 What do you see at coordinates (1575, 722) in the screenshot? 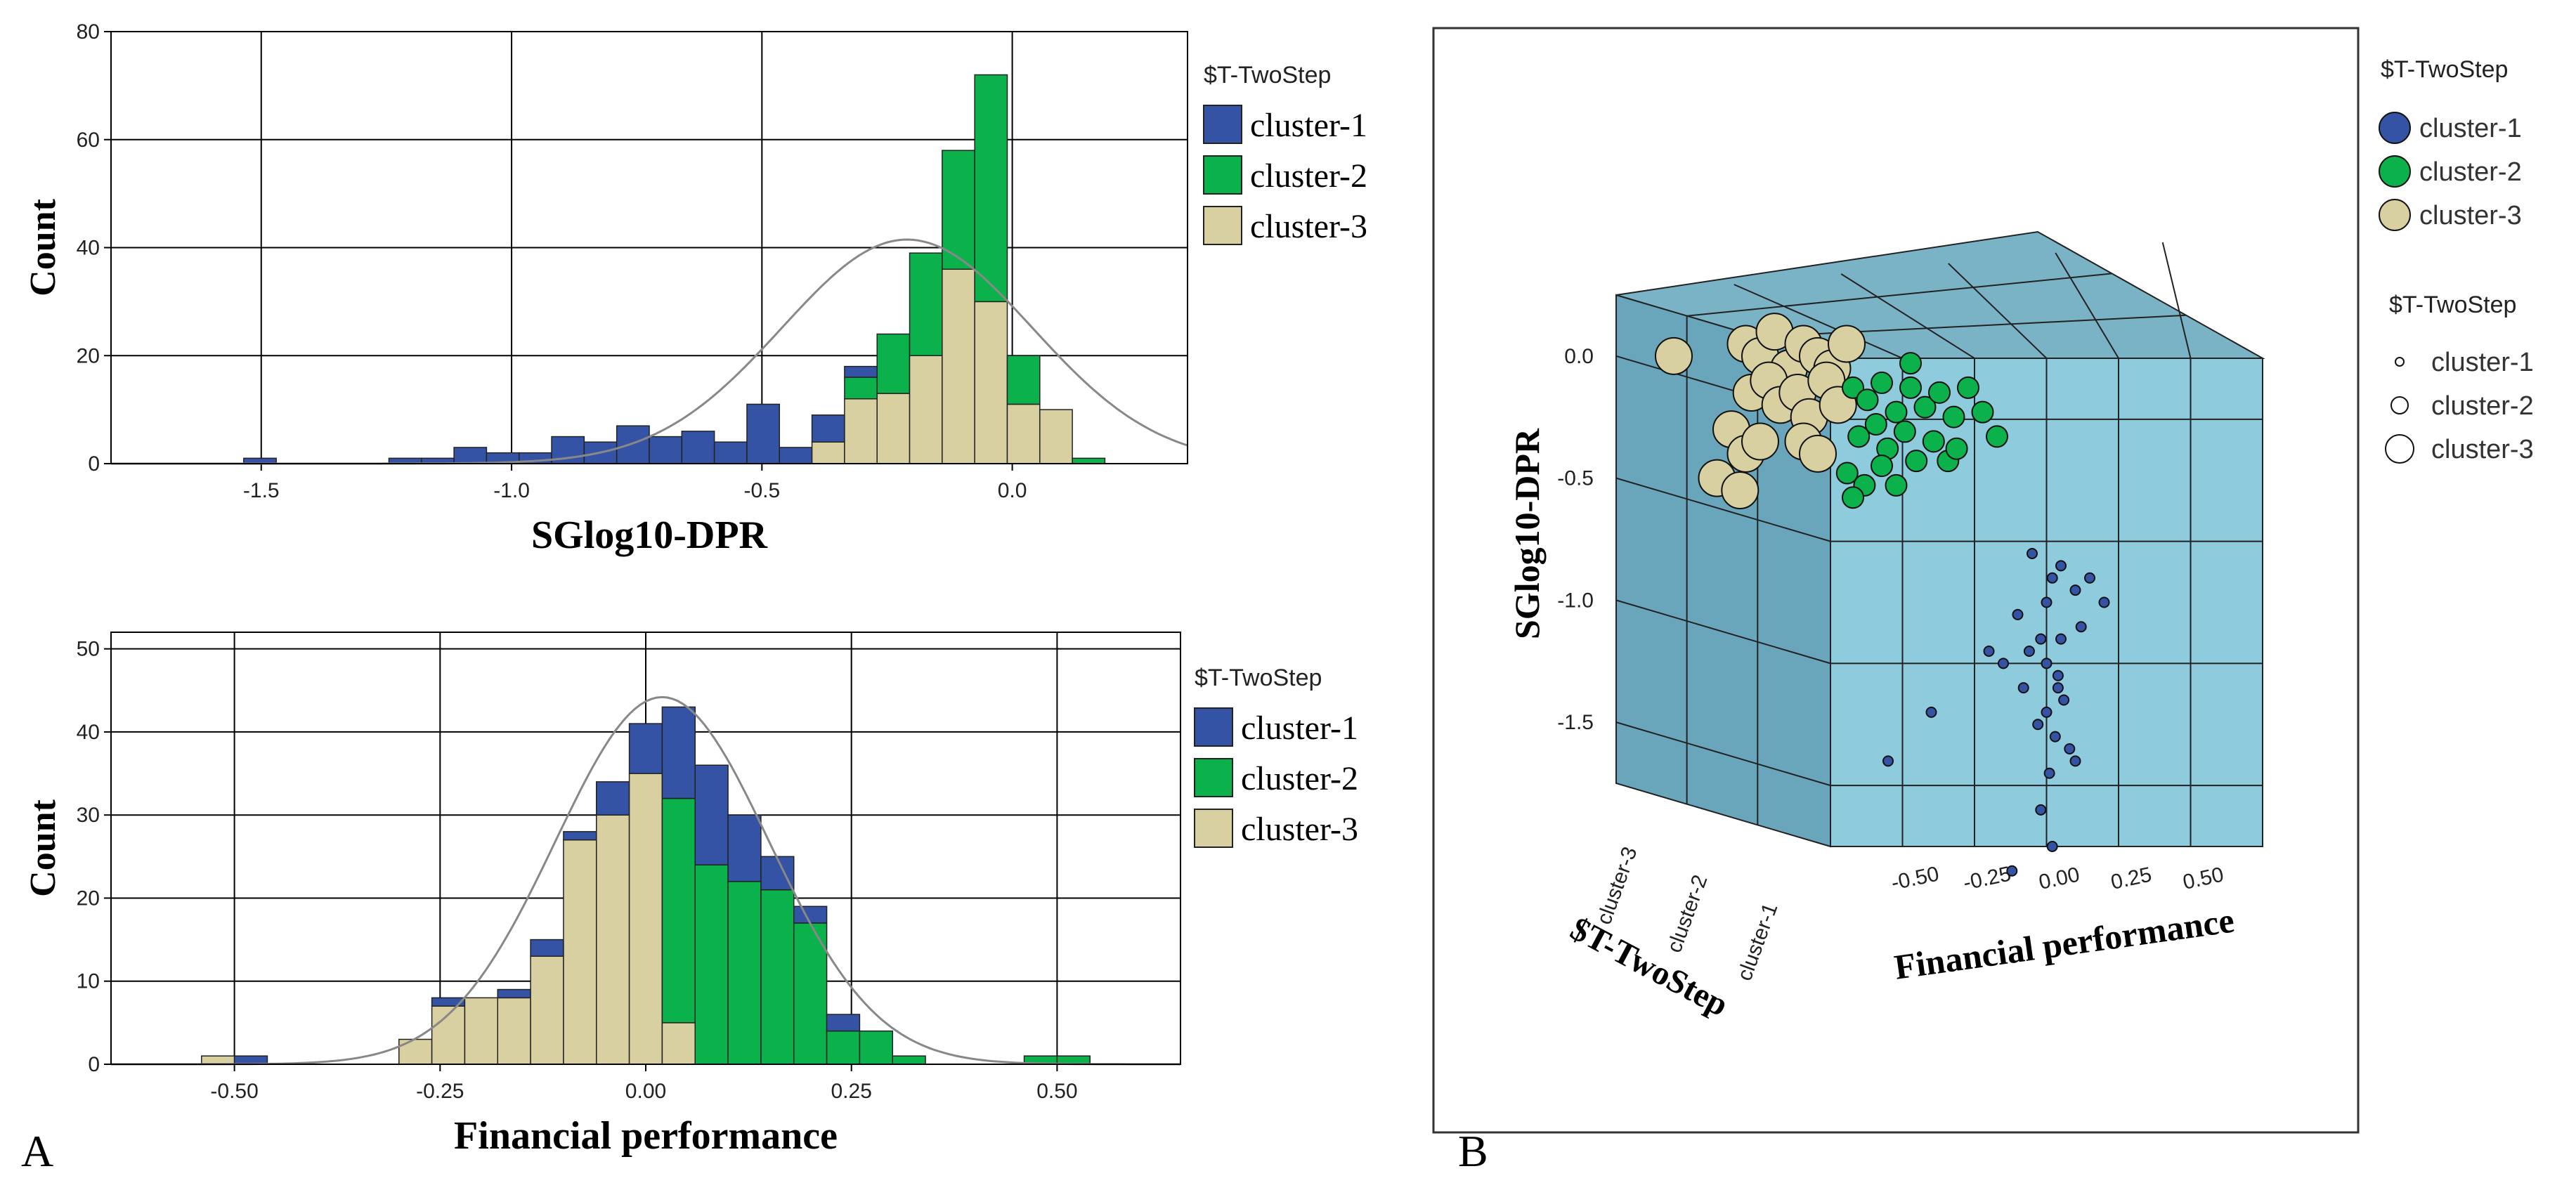
I see `y3d-tick-label: -1.5` at bounding box center [1575, 722].